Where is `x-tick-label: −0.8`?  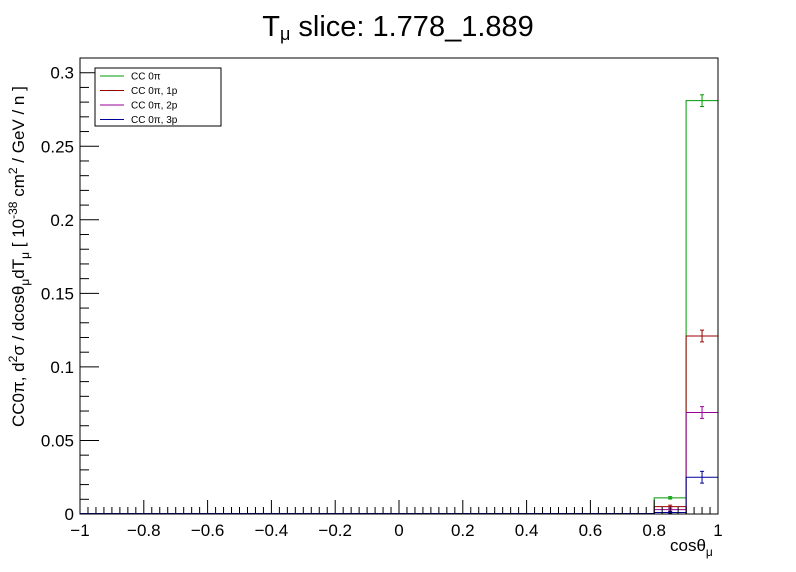
x-tick-label: −0.8 is located at coordinates (144, 530).